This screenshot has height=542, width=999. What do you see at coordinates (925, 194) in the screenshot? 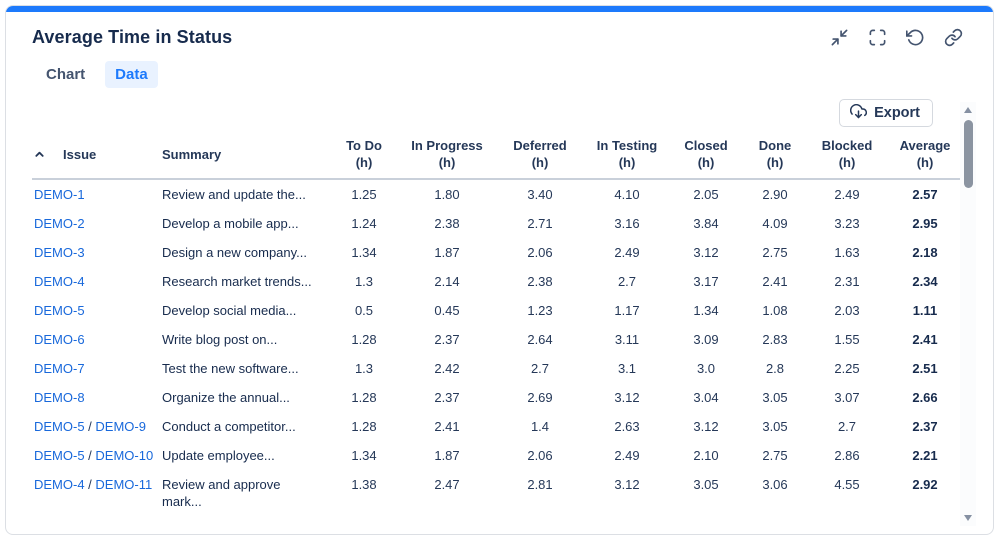
I see `average-cell: 2.57` at bounding box center [925, 194].